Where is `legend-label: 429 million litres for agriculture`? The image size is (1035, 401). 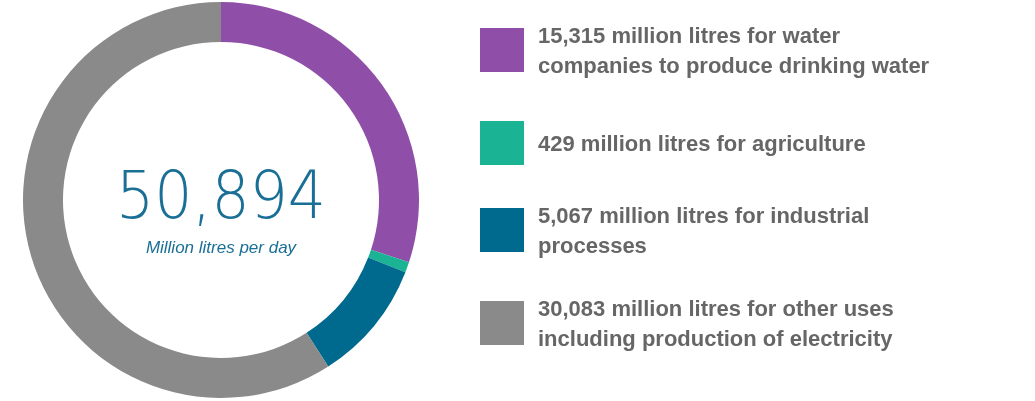
legend-label: 429 million litres for agriculture is located at coordinates (702, 143).